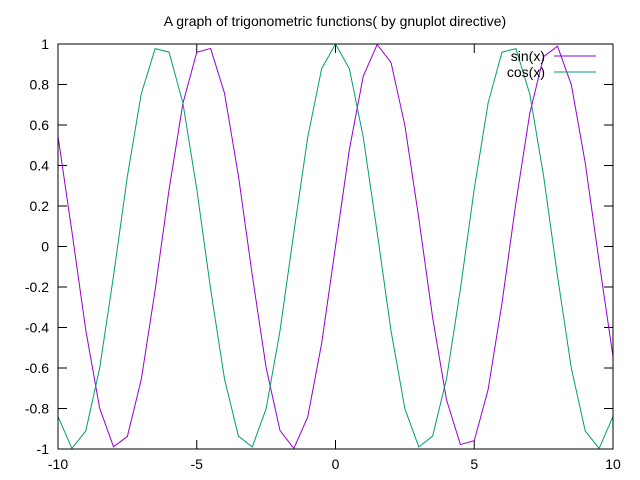 The width and height of the screenshot is (640, 480). What do you see at coordinates (474, 464) in the screenshot?
I see `x-tick-label: 5` at bounding box center [474, 464].